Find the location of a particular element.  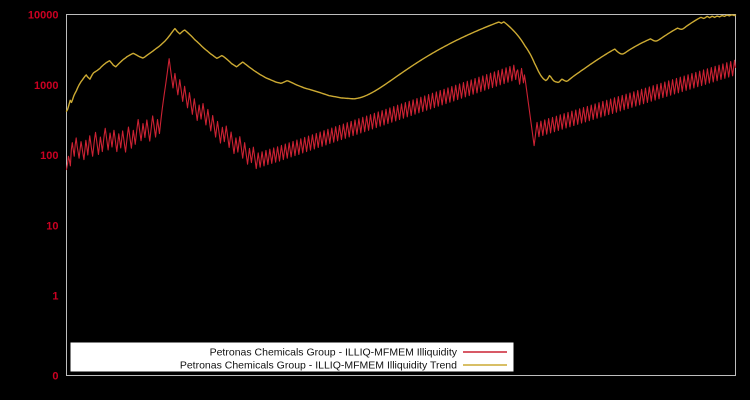

y-axis-tick-100: 100 is located at coordinates (49, 156).